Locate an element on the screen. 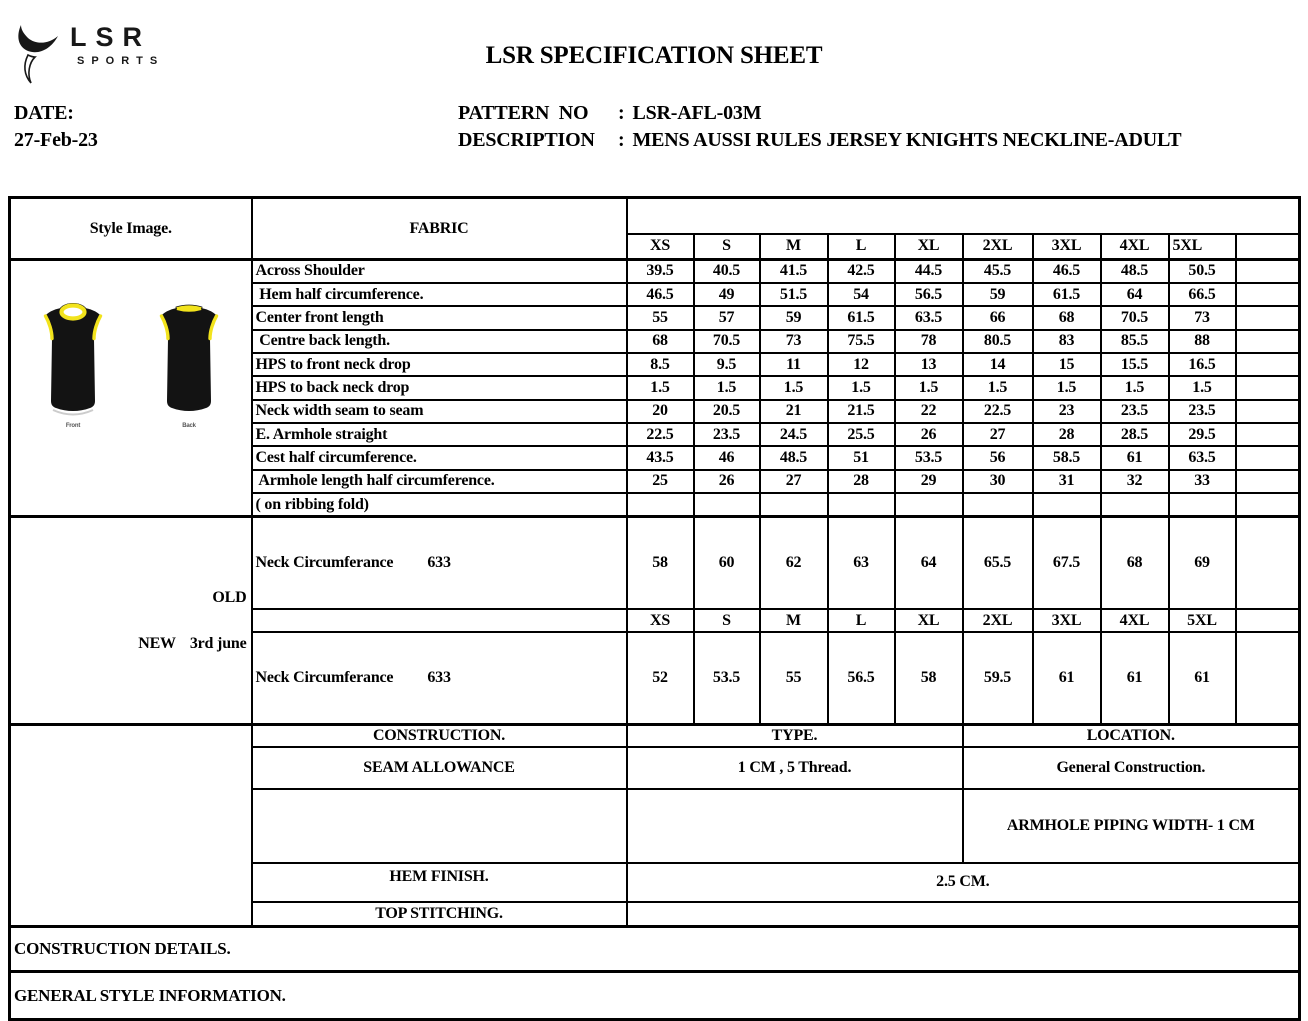 Image resolution: width=1308 pixels, height=1021 pixels. size-value-cell: 28.5 is located at coordinates (1134, 435).